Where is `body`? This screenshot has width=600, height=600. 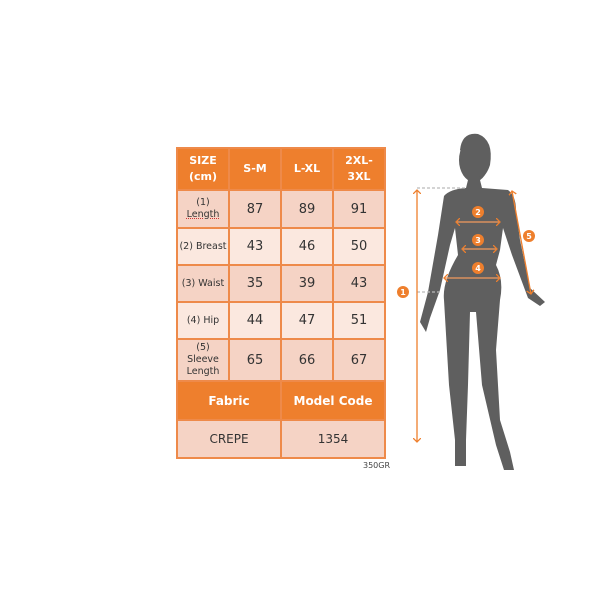
body is located at coordinates (482, 325).